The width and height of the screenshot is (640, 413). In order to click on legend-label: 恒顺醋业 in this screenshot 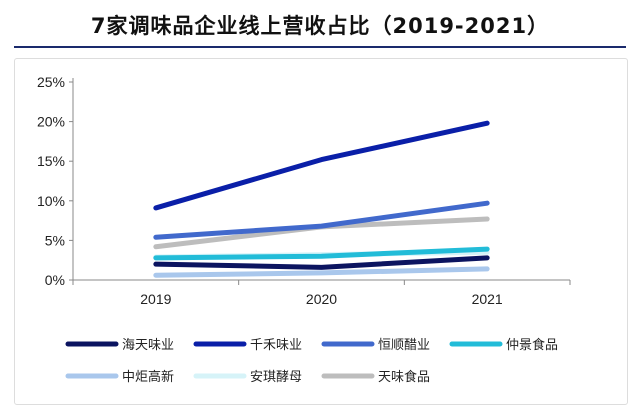, I will do `click(404, 345)`.